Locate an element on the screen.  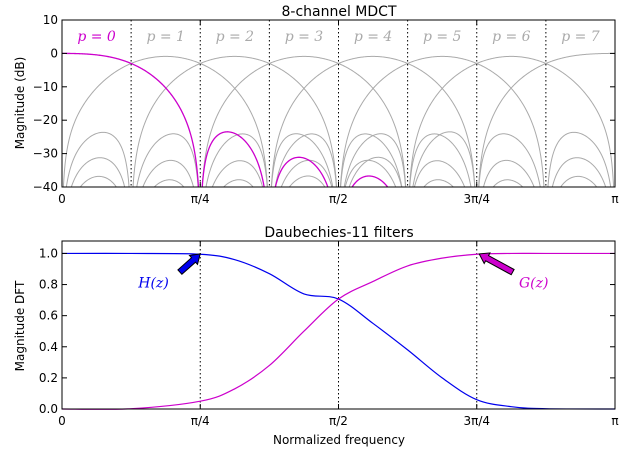
g-annotation-arrow is located at coordinates (496, 264).